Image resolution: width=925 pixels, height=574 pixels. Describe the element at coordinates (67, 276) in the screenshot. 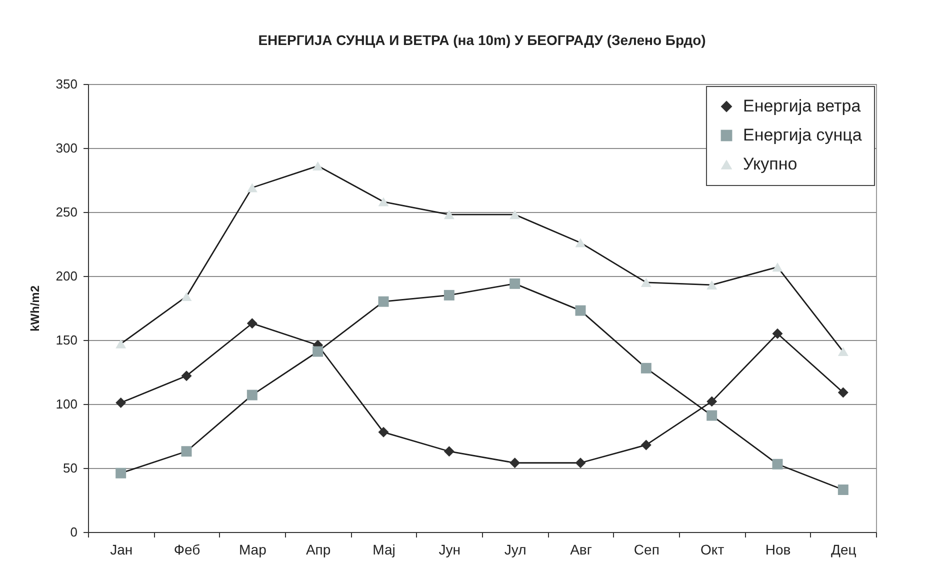

I see `y-tick-label: 200` at that location.